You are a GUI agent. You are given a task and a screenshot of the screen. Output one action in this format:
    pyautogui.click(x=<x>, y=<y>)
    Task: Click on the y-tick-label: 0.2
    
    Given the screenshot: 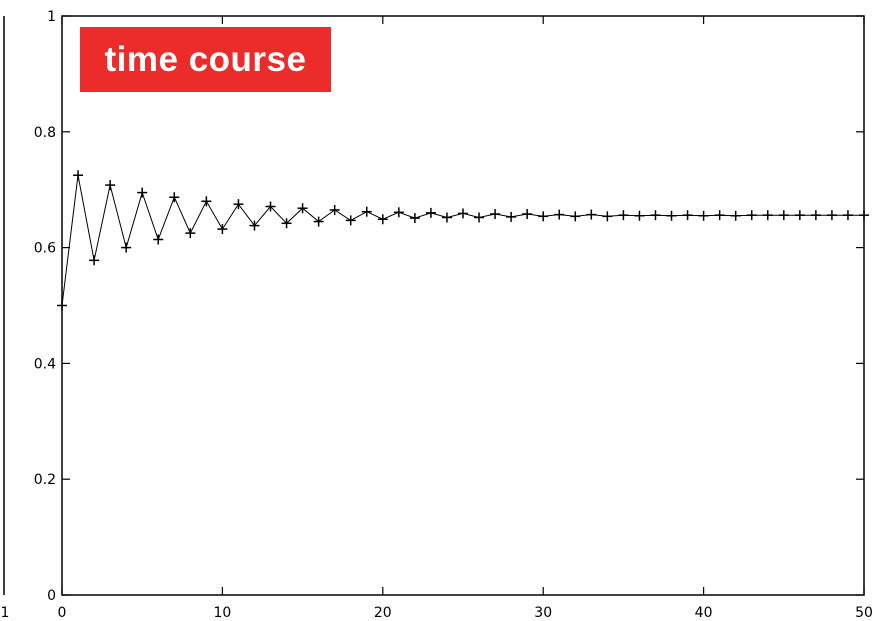 What is the action you would take?
    pyautogui.click(x=45, y=480)
    